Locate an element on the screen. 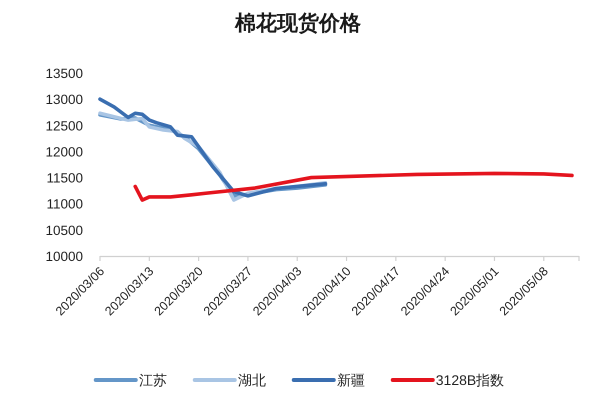 The width and height of the screenshot is (600, 400). y-tick-label: 12000 is located at coordinates (64, 152).